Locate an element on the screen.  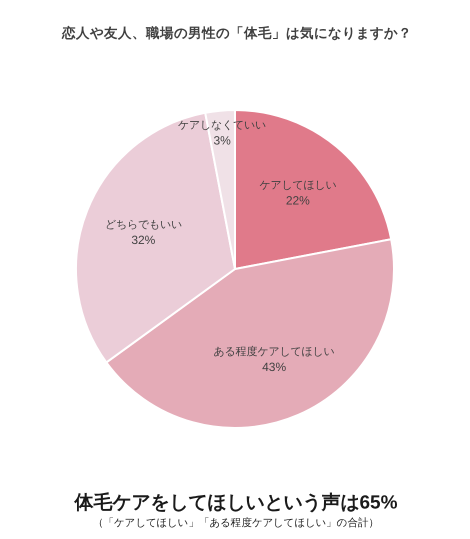
title: 恋人や友人、職場の男性の「体毛」は気になりますか？ is located at coordinates (237, 33).